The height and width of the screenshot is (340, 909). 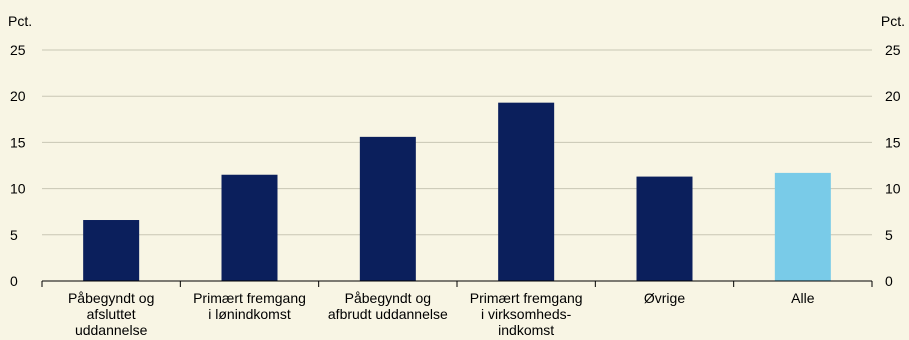 I want to click on category-label: Alle, so click(x=803, y=298).